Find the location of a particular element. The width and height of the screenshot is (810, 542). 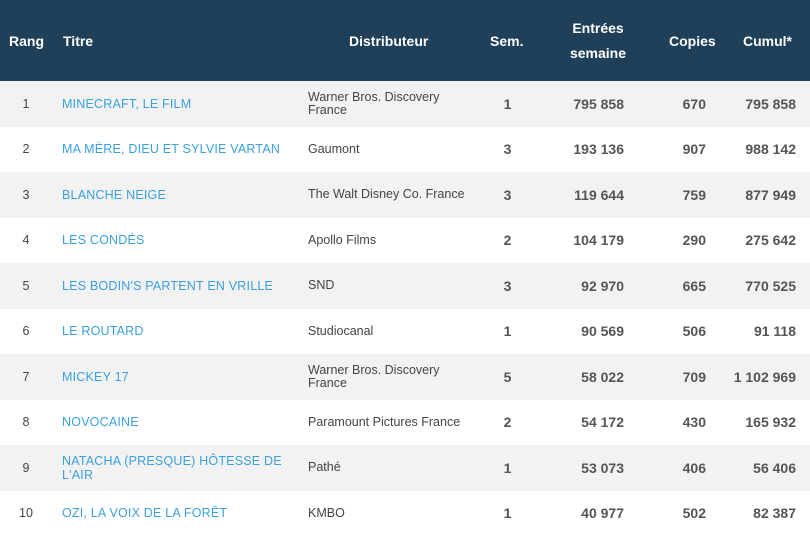

distributor-cell: Gaumont is located at coordinates (334, 148).